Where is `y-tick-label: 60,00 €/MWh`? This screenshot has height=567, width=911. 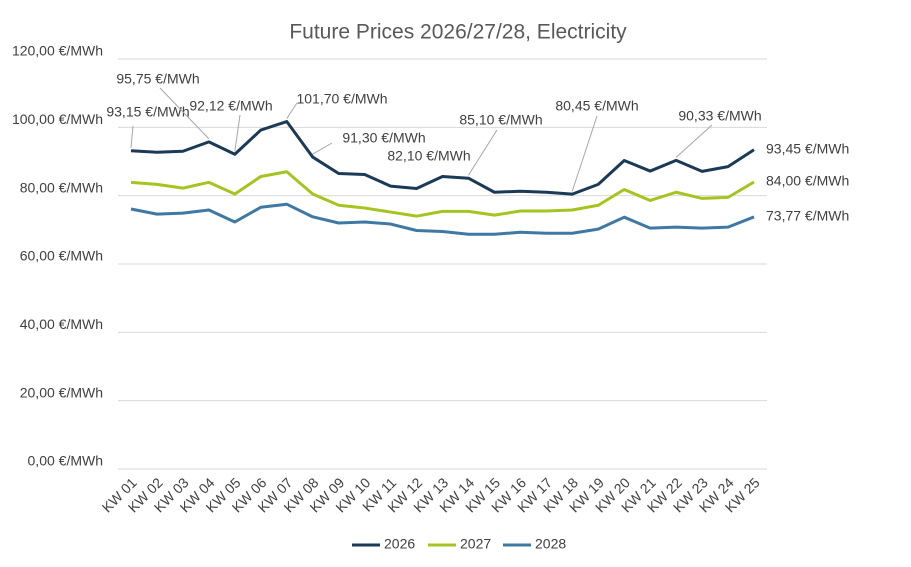
y-tick-label: 60,00 €/MWh is located at coordinates (61, 256).